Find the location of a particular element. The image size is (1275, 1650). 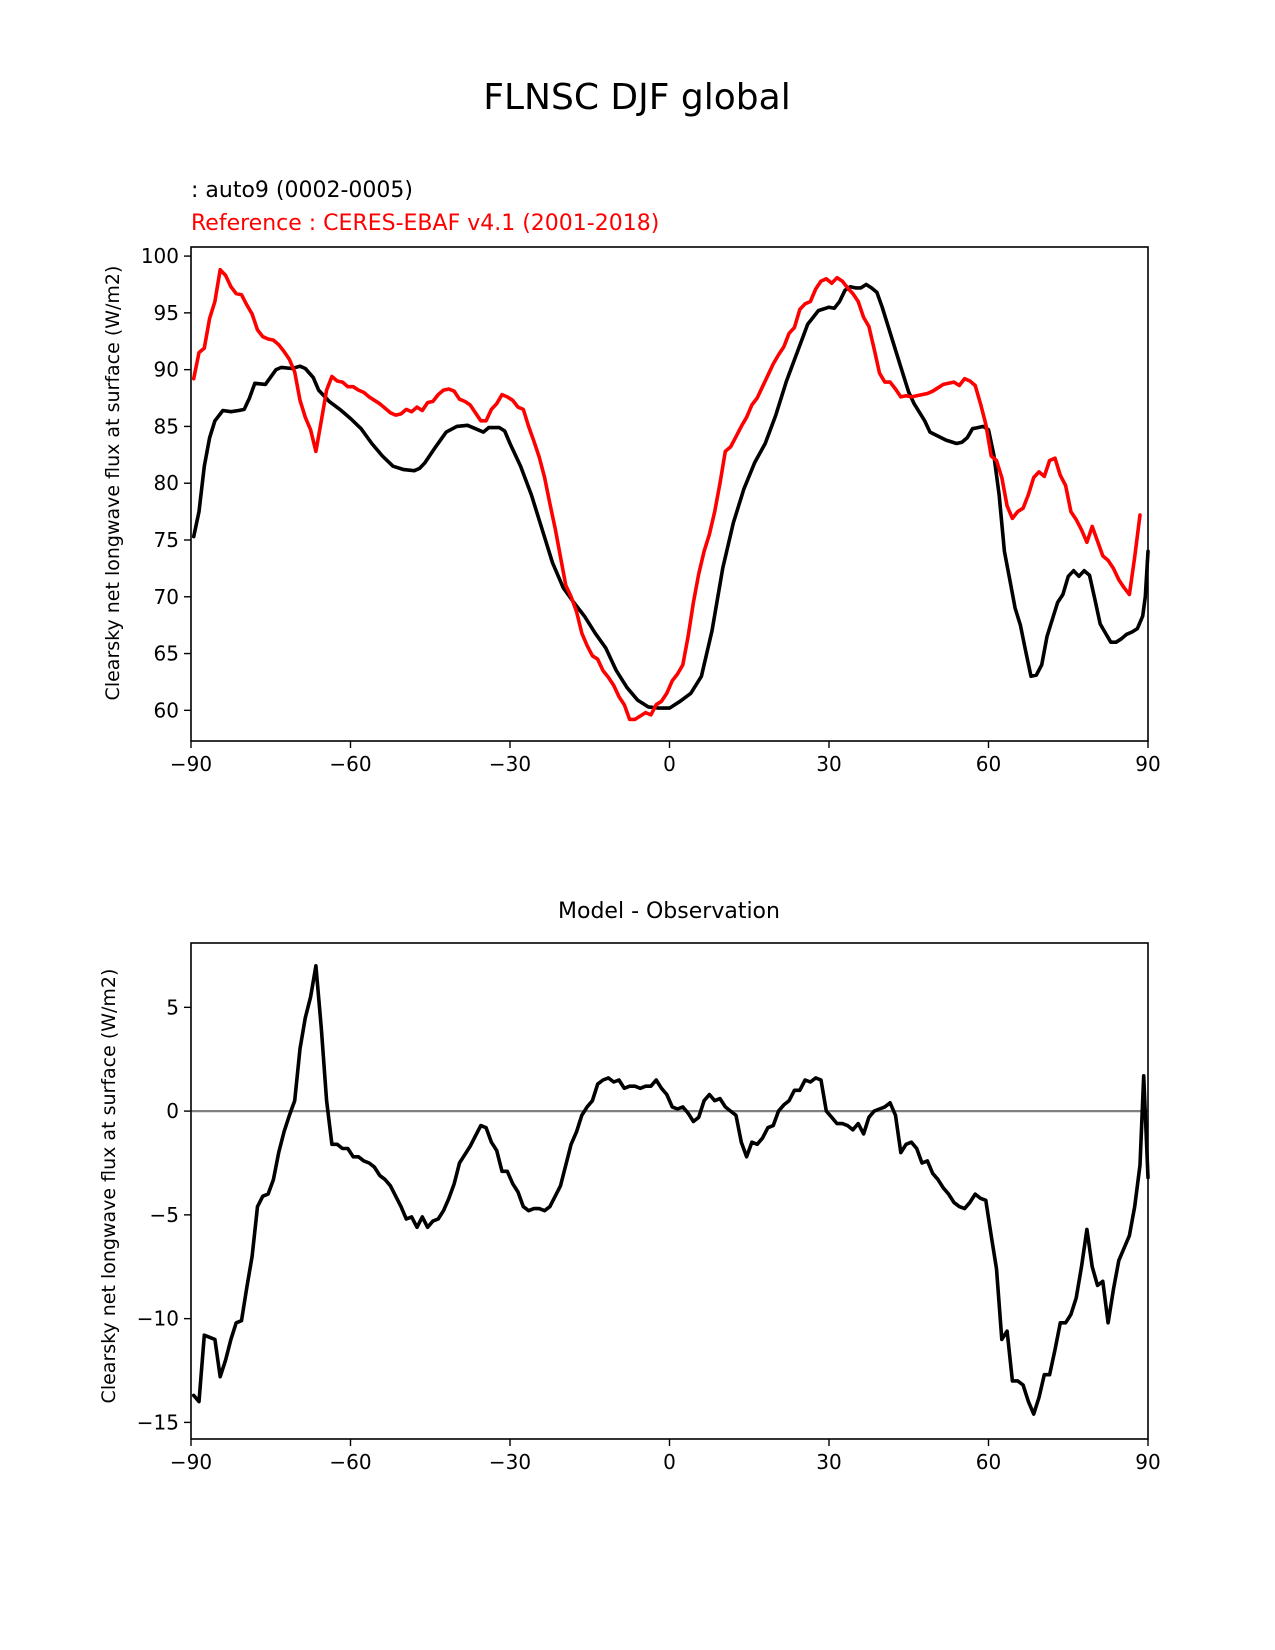

test-dataset-label: : auto9 (0002-0005) is located at coordinates (302, 190).